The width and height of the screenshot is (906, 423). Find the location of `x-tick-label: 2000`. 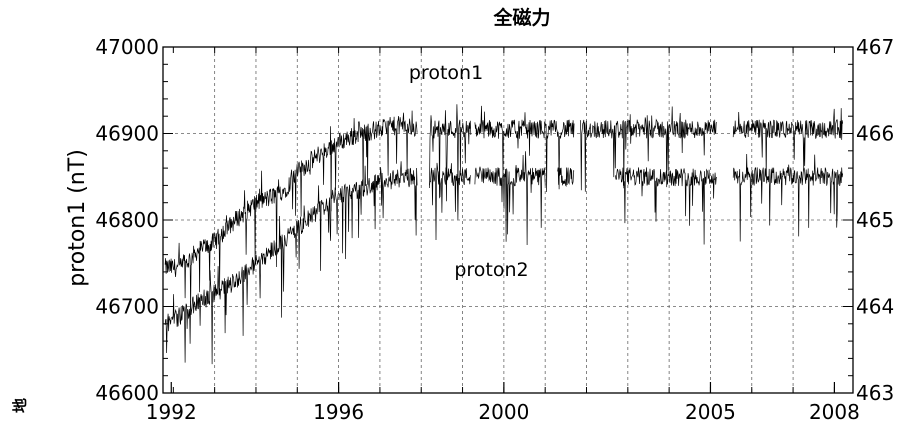

x-tick-label: 2000 is located at coordinates (503, 411).